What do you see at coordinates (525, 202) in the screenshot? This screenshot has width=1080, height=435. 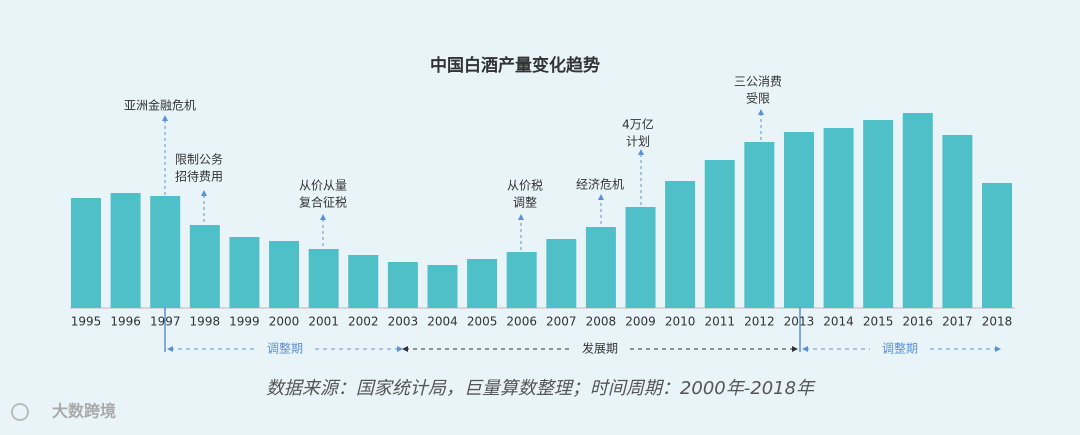 I see `annotation: 调整` at bounding box center [525, 202].